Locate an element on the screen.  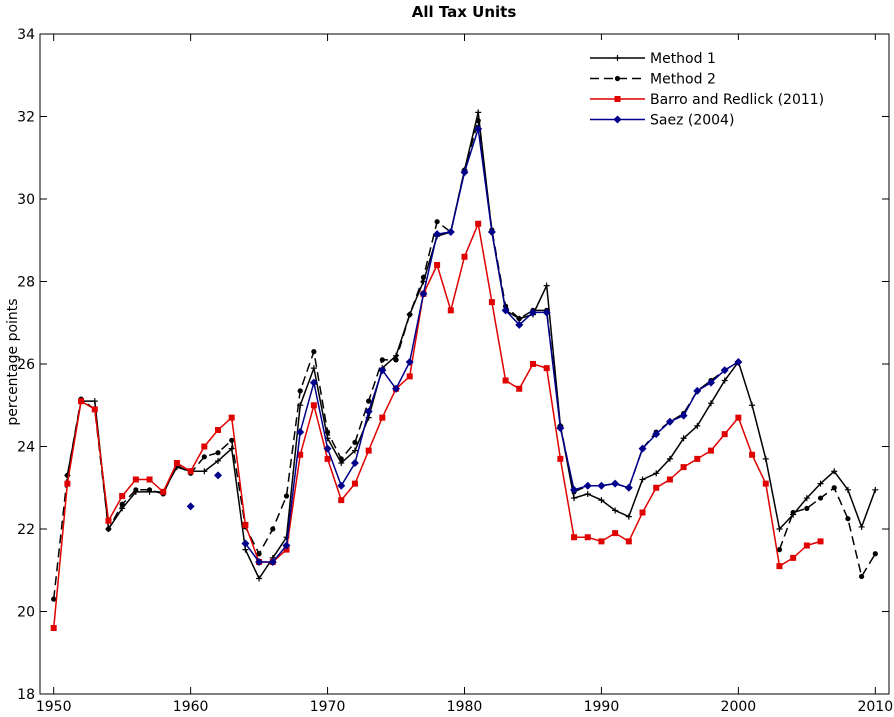
y-tick-label: 20 is located at coordinates (26, 613).